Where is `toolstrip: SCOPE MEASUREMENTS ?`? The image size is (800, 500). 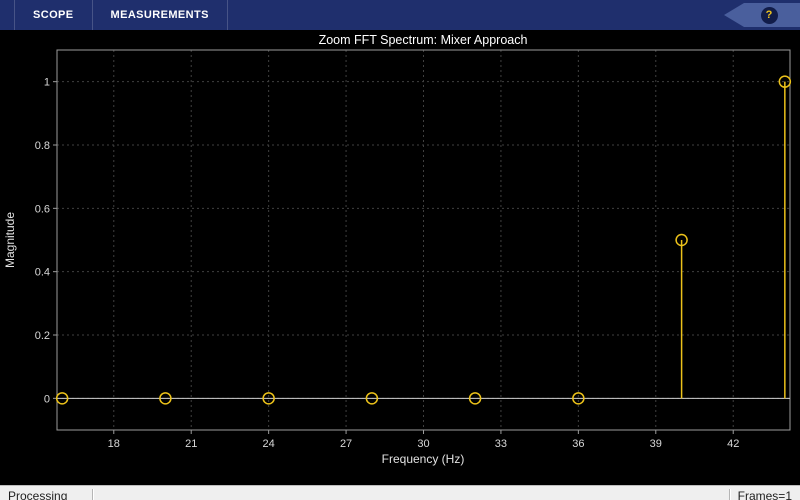 toolstrip: SCOPE MEASUREMENTS ? is located at coordinates (400, 15).